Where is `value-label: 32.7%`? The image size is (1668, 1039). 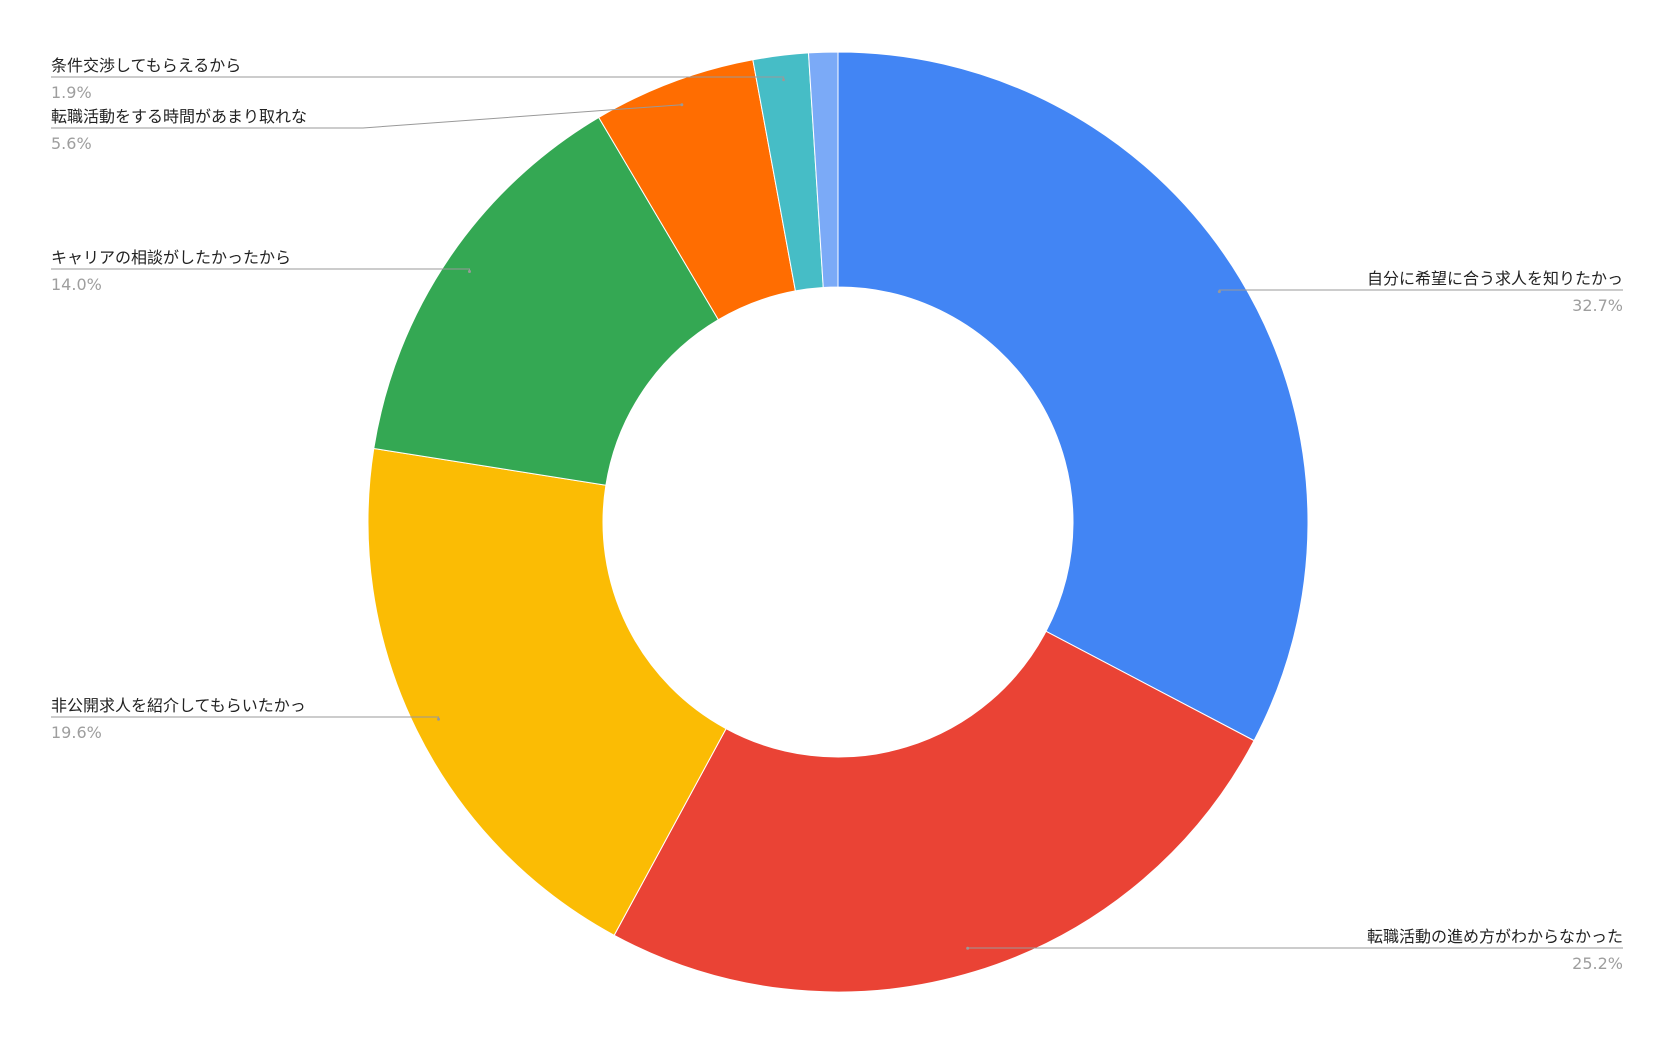 value-label: 32.7% is located at coordinates (1597, 305).